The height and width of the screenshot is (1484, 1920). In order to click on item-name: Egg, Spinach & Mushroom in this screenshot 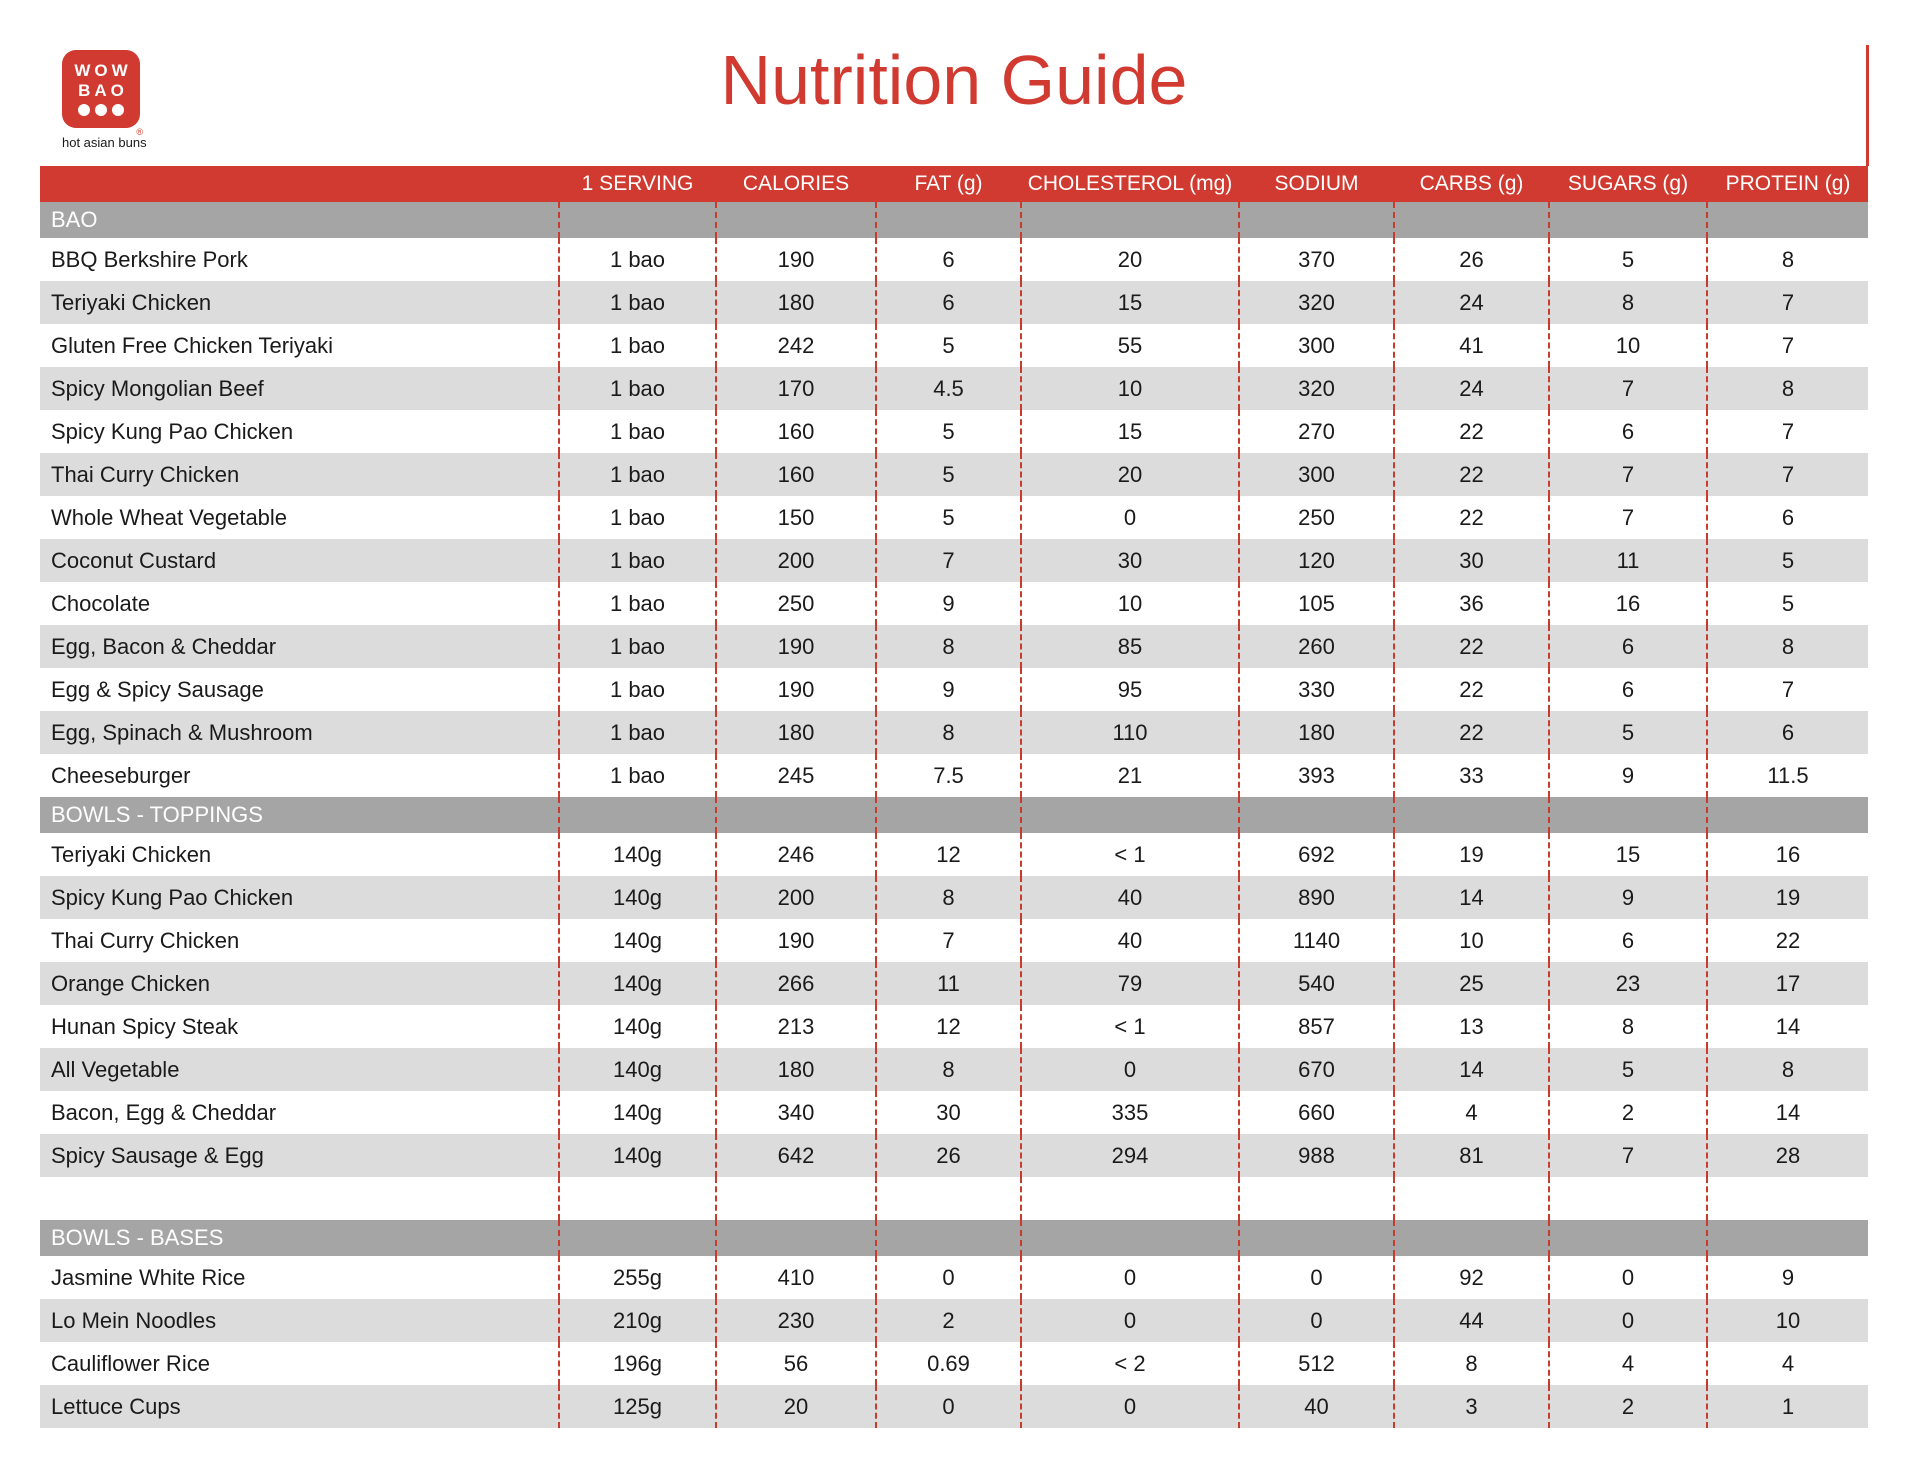, I will do `click(300, 732)`.